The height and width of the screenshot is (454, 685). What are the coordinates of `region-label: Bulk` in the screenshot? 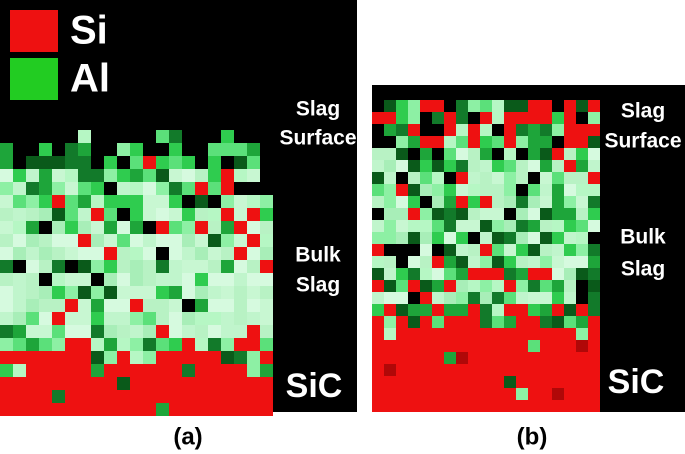 It's located at (643, 237).